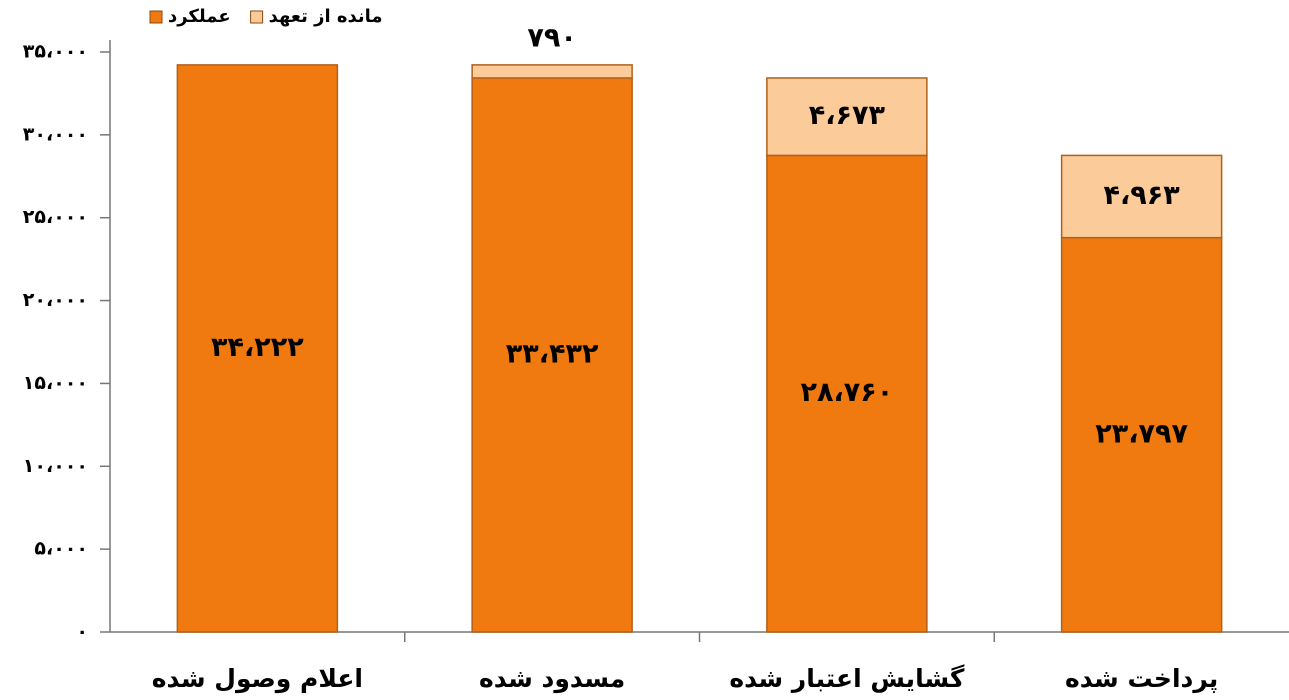 The height and width of the screenshot is (700, 1289). I want to click on x-tick-label: پرداخت شده, so click(1141, 679).